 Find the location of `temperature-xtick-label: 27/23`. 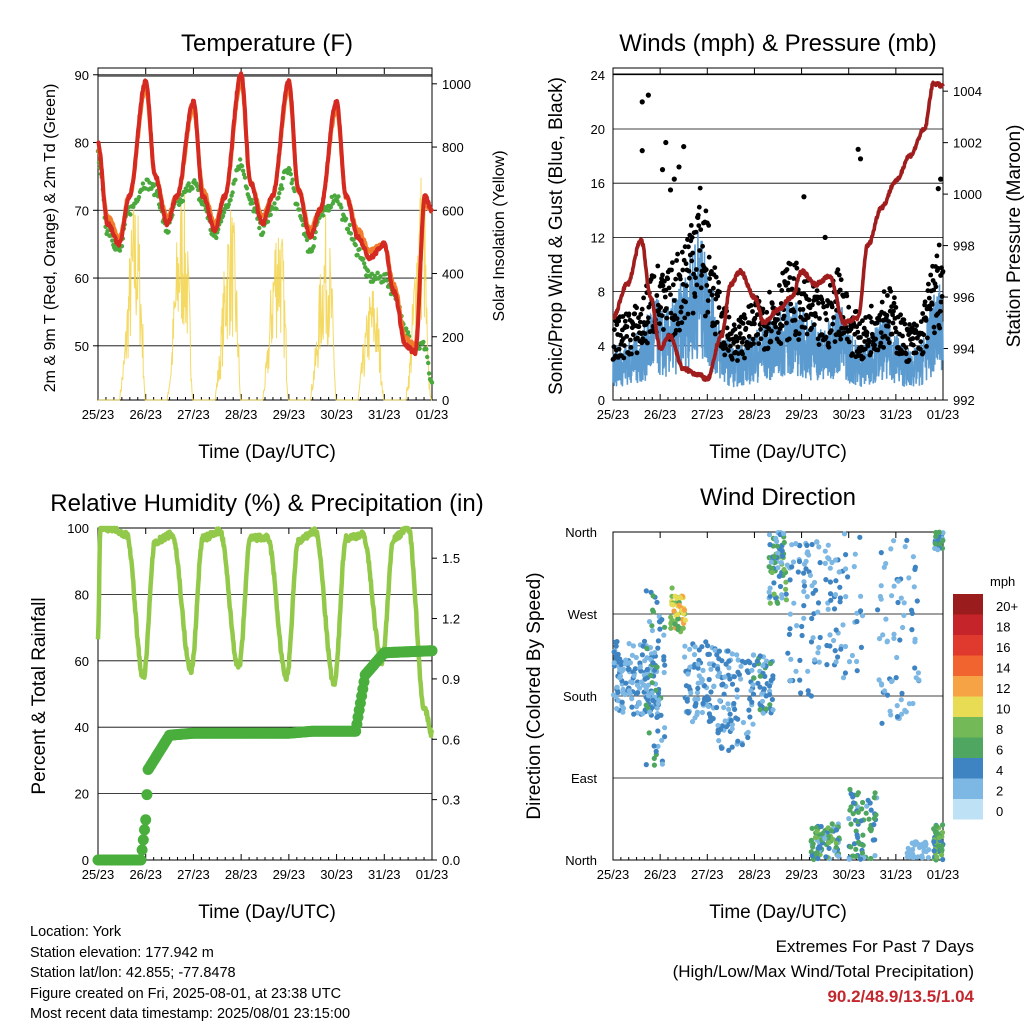

temperature-xtick-label: 27/23 is located at coordinates (193, 414).